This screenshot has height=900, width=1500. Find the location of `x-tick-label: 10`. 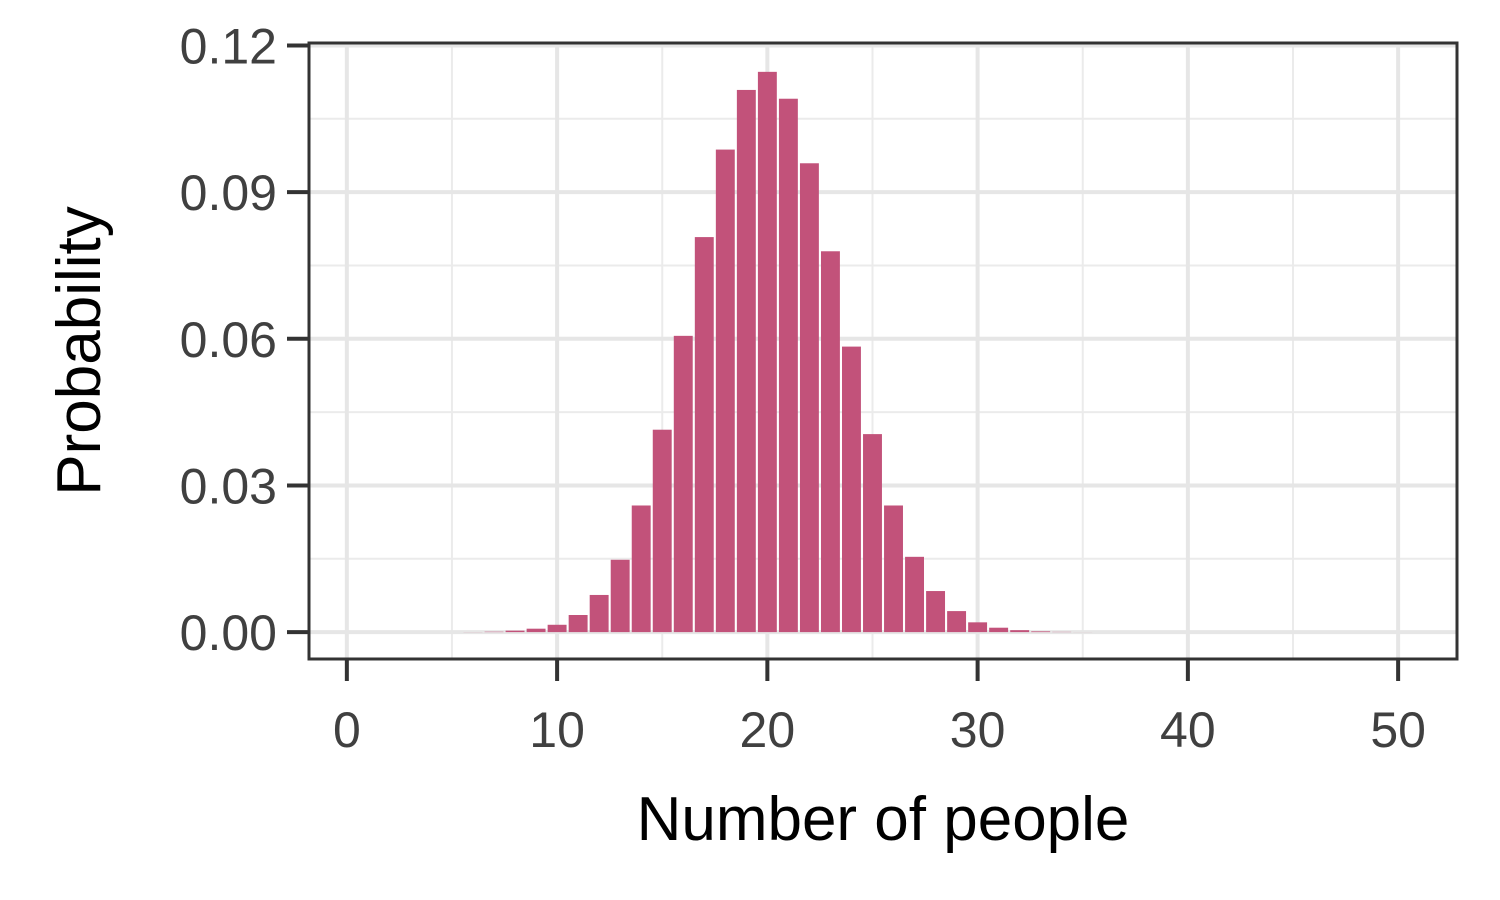

x-tick-label: 10 is located at coordinates (557, 730).